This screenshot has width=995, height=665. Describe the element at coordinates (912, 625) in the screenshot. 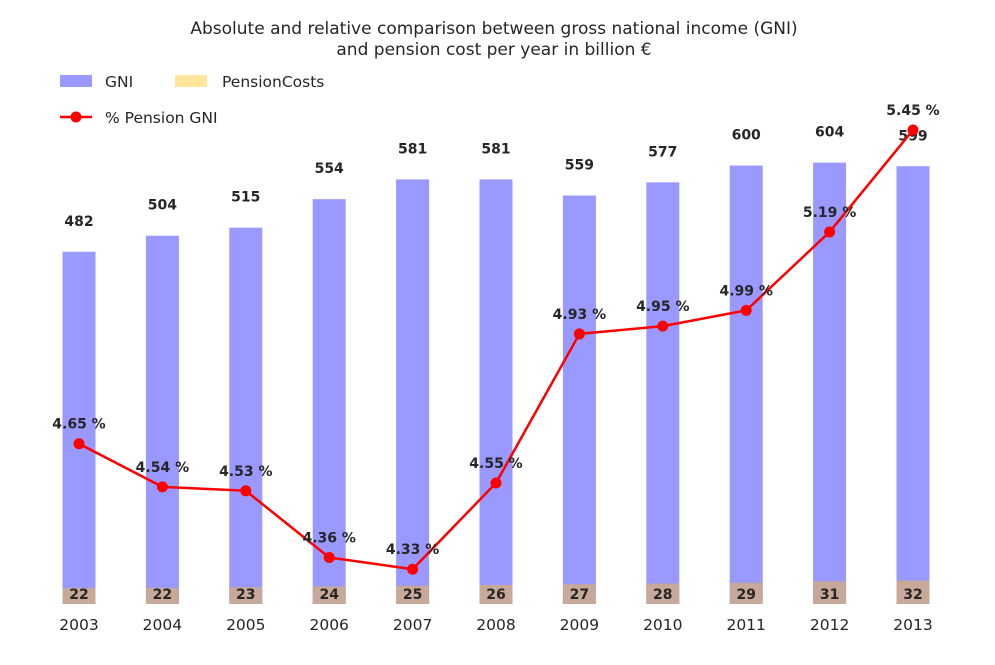

I see `x-tick-2013: 2013` at that location.